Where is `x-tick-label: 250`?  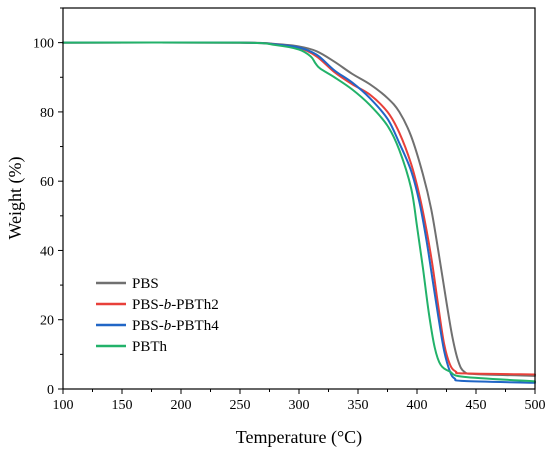
x-tick-label: 250 is located at coordinates (240, 405).